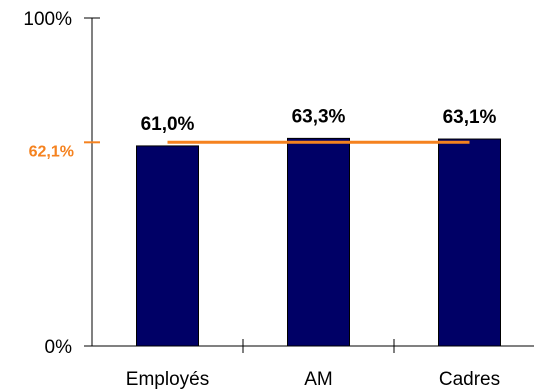  What do you see at coordinates (47, 19) in the screenshot?
I see `y-tick-label-top: 100%` at bounding box center [47, 19].